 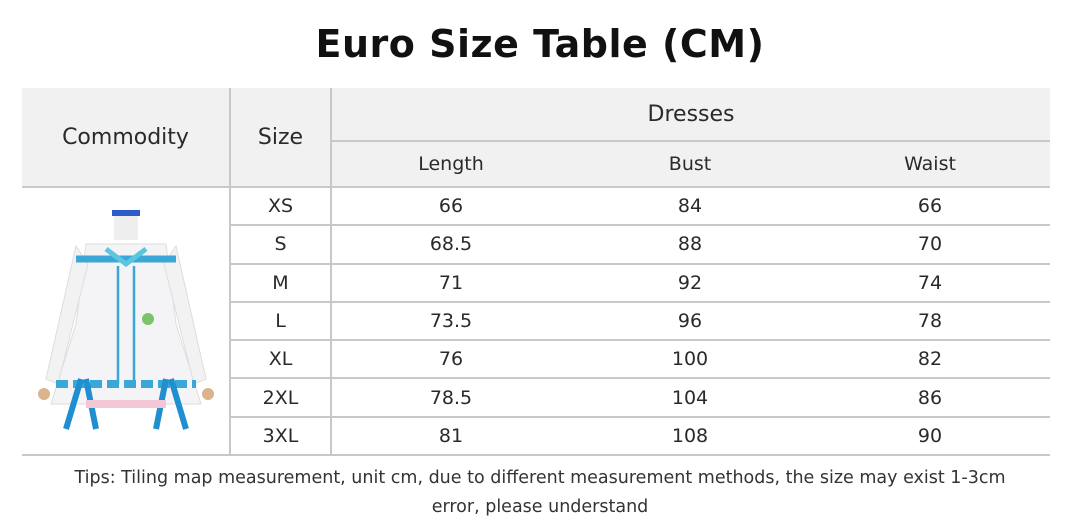 I want to click on header-dresses: Dresses, so click(x=691, y=115).